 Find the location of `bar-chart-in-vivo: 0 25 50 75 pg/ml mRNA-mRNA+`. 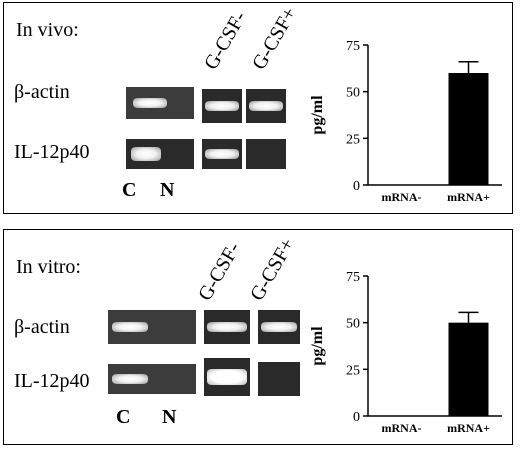

bar-chart-in-vivo: 0 25 50 75 pg/ml mRNA-mRNA+ is located at coordinates (405, 121).